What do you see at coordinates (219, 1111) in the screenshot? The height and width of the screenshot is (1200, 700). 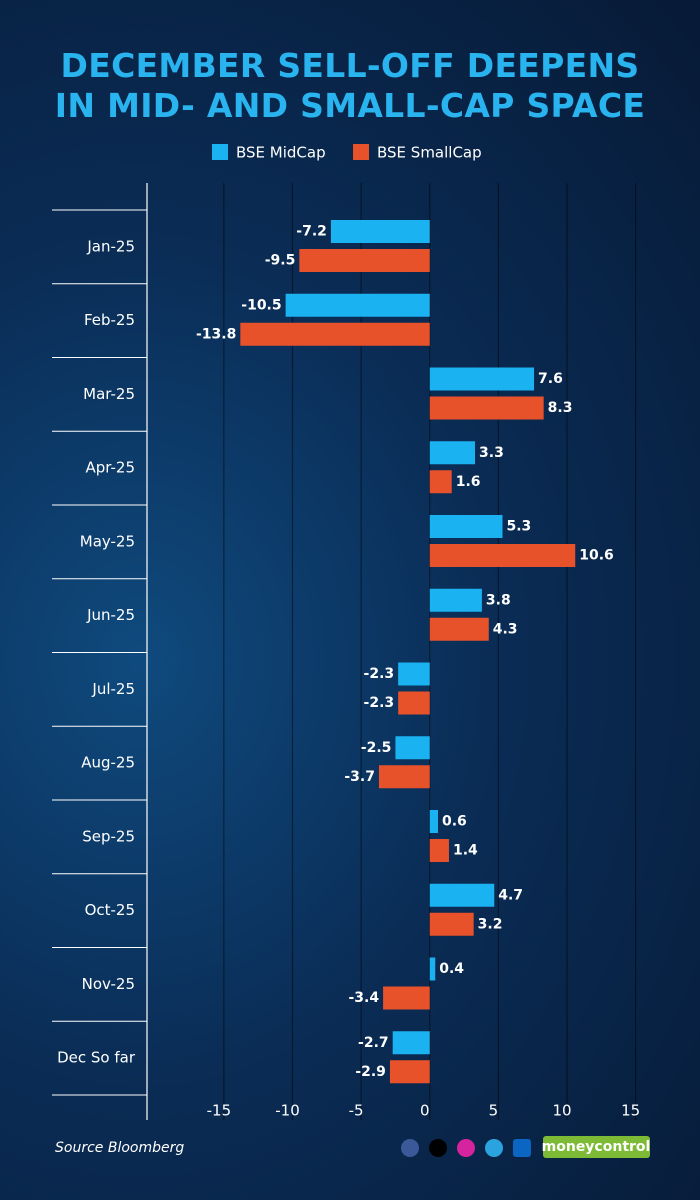 I see `x-tick-label: -15` at bounding box center [219, 1111].